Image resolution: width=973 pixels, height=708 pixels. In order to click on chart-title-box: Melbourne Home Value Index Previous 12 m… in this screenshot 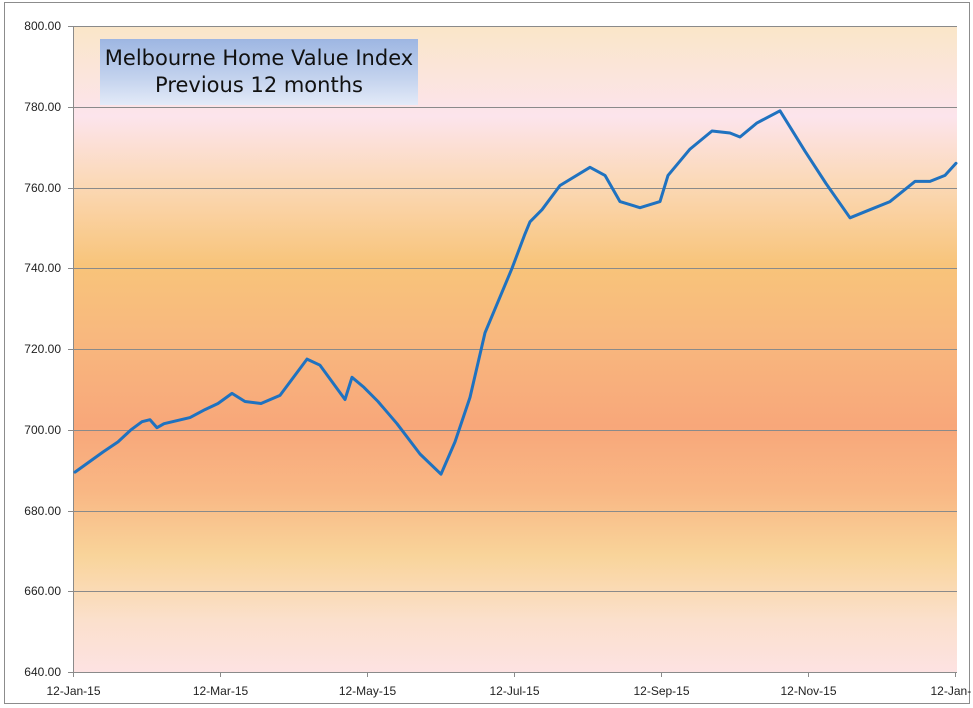, I will do `click(259, 72)`.